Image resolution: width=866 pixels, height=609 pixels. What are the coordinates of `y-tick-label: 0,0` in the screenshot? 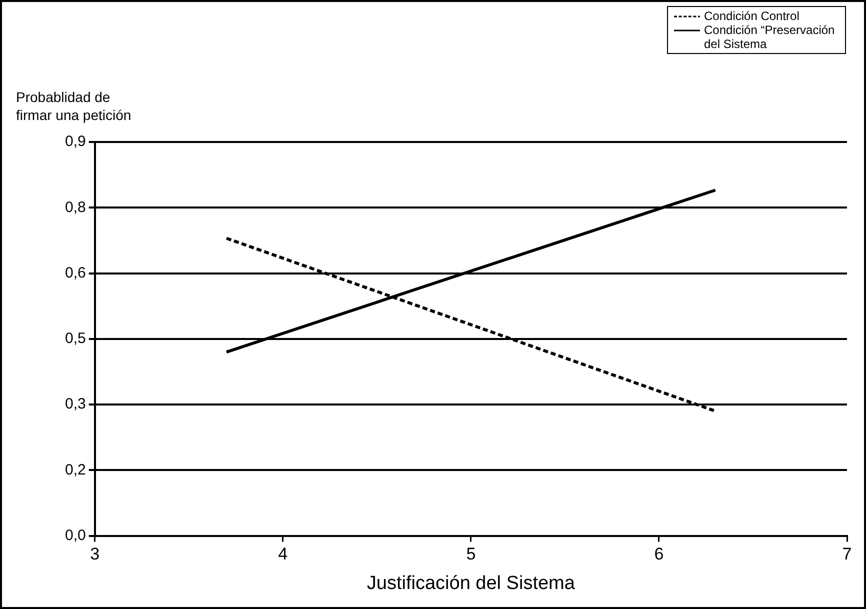 It's located at (75, 535).